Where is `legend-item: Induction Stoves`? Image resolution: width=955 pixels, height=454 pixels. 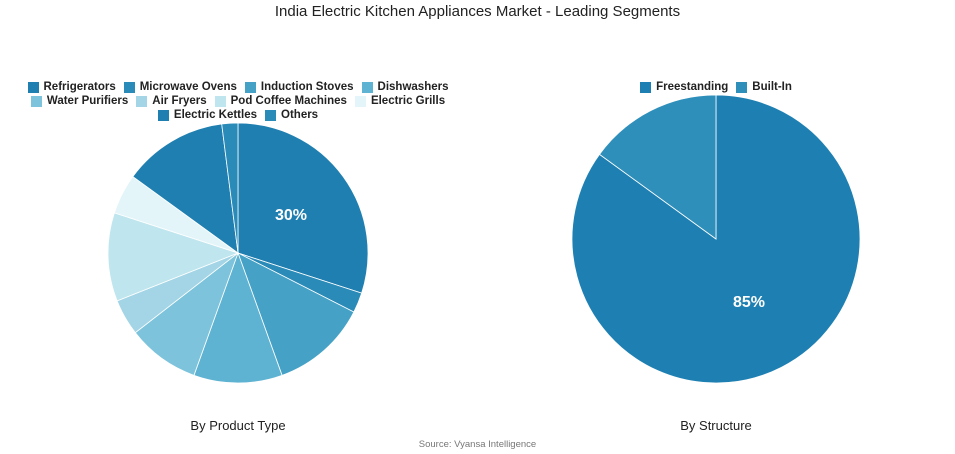
legend-item: Induction Stoves is located at coordinates (299, 87).